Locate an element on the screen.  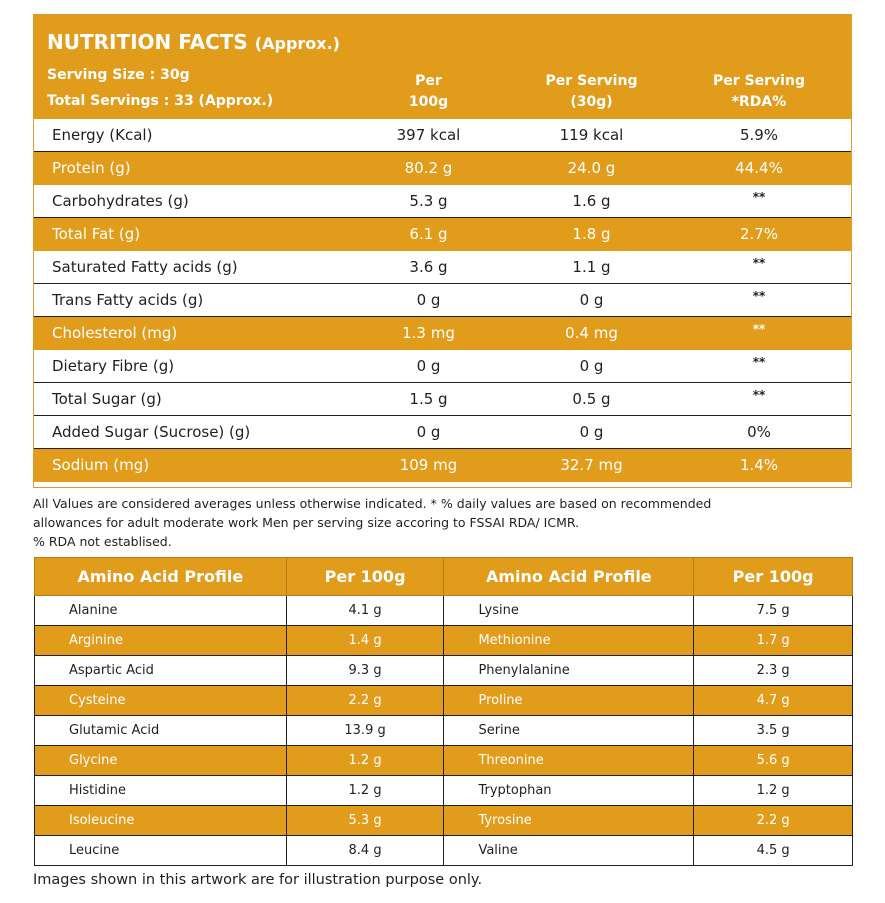
value-rda: 2.7% is located at coordinates (759, 234).